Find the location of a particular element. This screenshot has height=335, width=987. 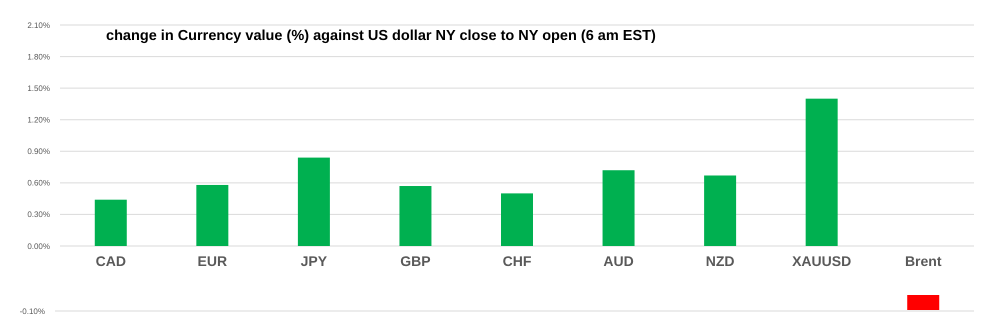

y-tick-label: 0.30% is located at coordinates (38, 215).